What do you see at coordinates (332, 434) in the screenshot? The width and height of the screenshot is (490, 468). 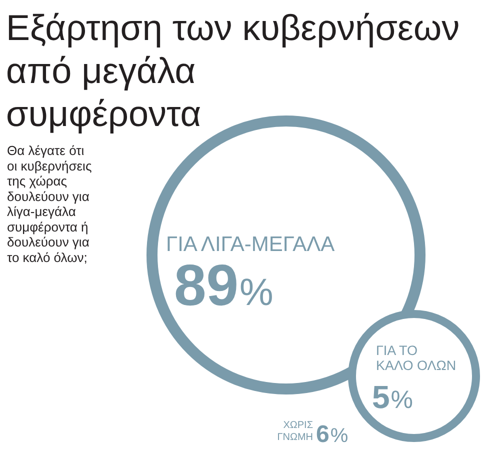 I see `data-label: 6%` at bounding box center [332, 434].